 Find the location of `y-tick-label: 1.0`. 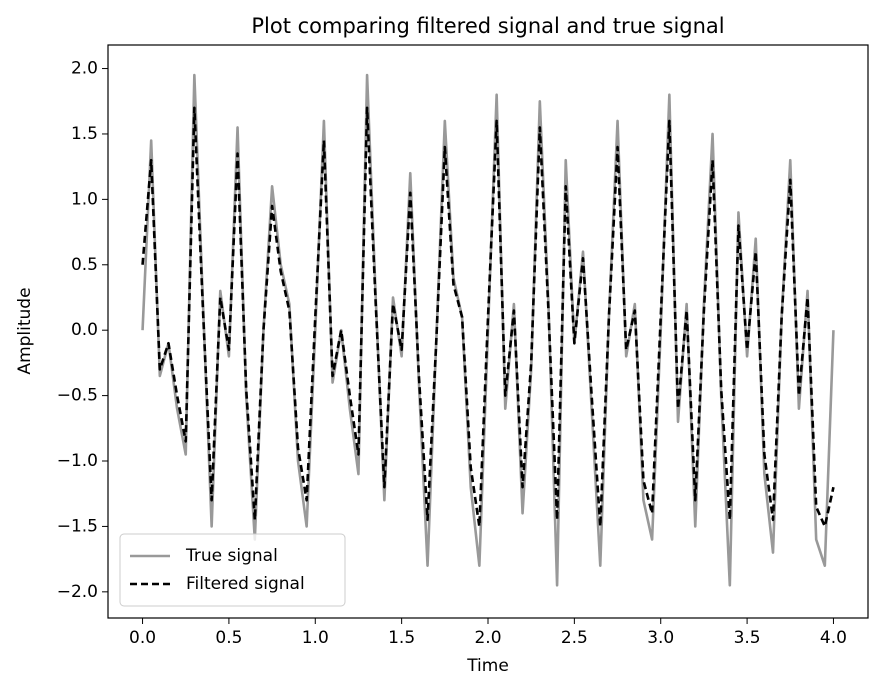

y-tick-label: 1.0 is located at coordinates (84, 199).